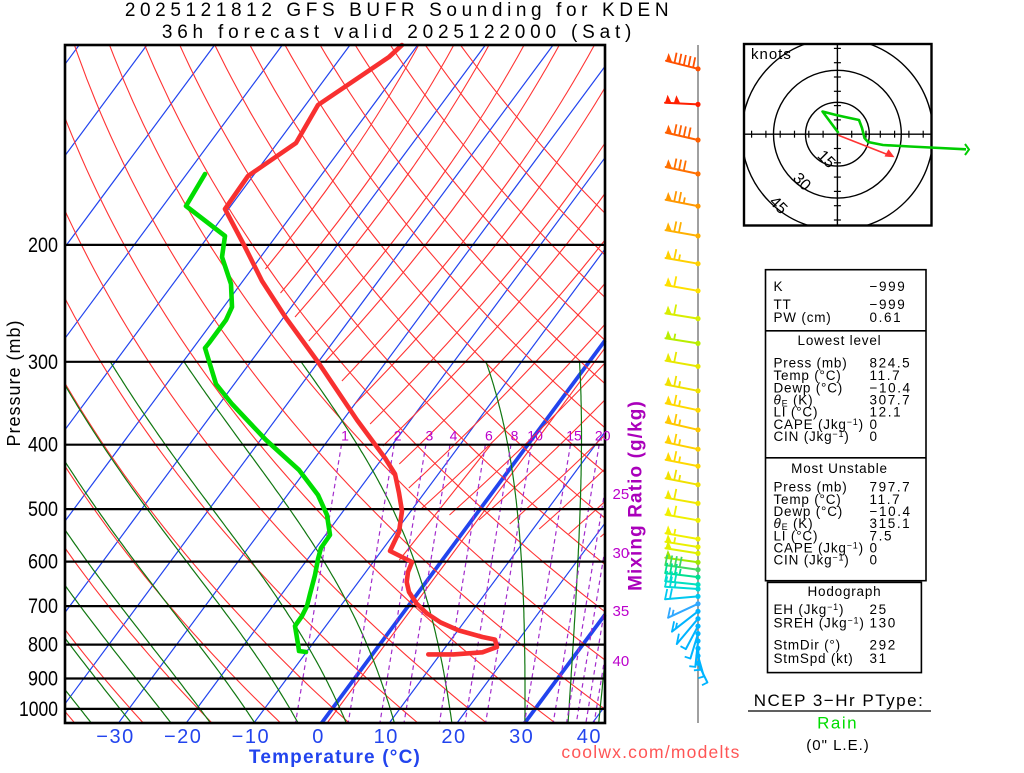  Describe the element at coordinates (43, 445) in the screenshot. I see `svg-text: 400` at that location.